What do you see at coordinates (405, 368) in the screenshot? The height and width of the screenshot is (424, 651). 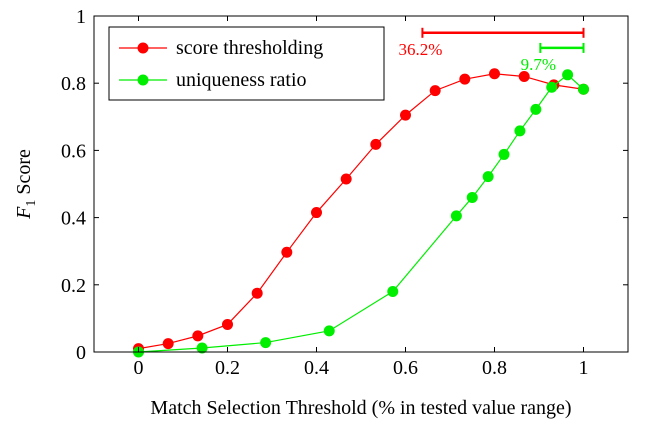 I see `x-tick-label: 0.6` at bounding box center [405, 368].